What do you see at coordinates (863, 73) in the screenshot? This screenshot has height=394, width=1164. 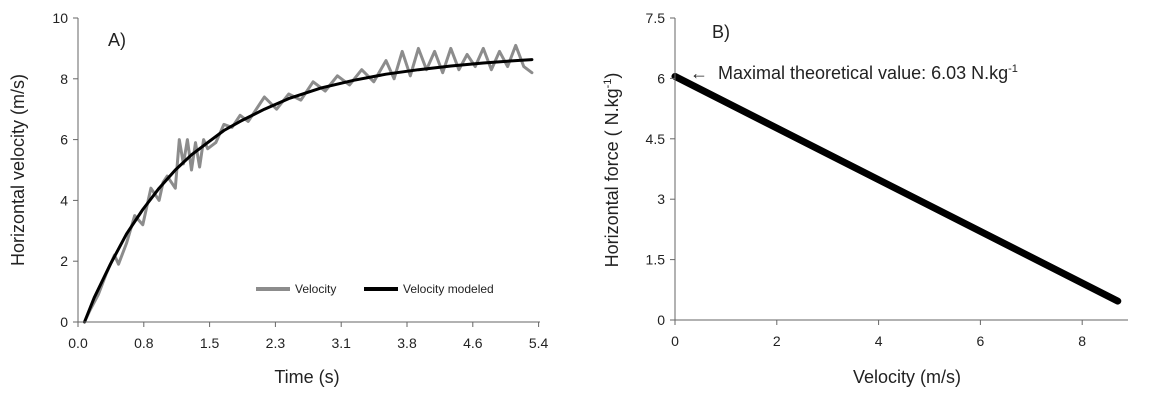 I see `annotation-text: Maximal theoretical value: 6.03 N.kg` at bounding box center [863, 73].